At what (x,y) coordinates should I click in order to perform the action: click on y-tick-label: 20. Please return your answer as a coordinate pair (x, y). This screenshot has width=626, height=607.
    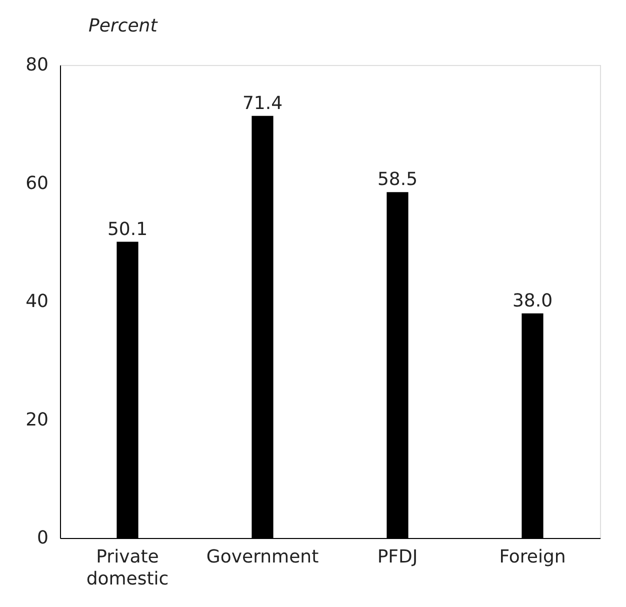
    Looking at the image, I should click on (37, 419).